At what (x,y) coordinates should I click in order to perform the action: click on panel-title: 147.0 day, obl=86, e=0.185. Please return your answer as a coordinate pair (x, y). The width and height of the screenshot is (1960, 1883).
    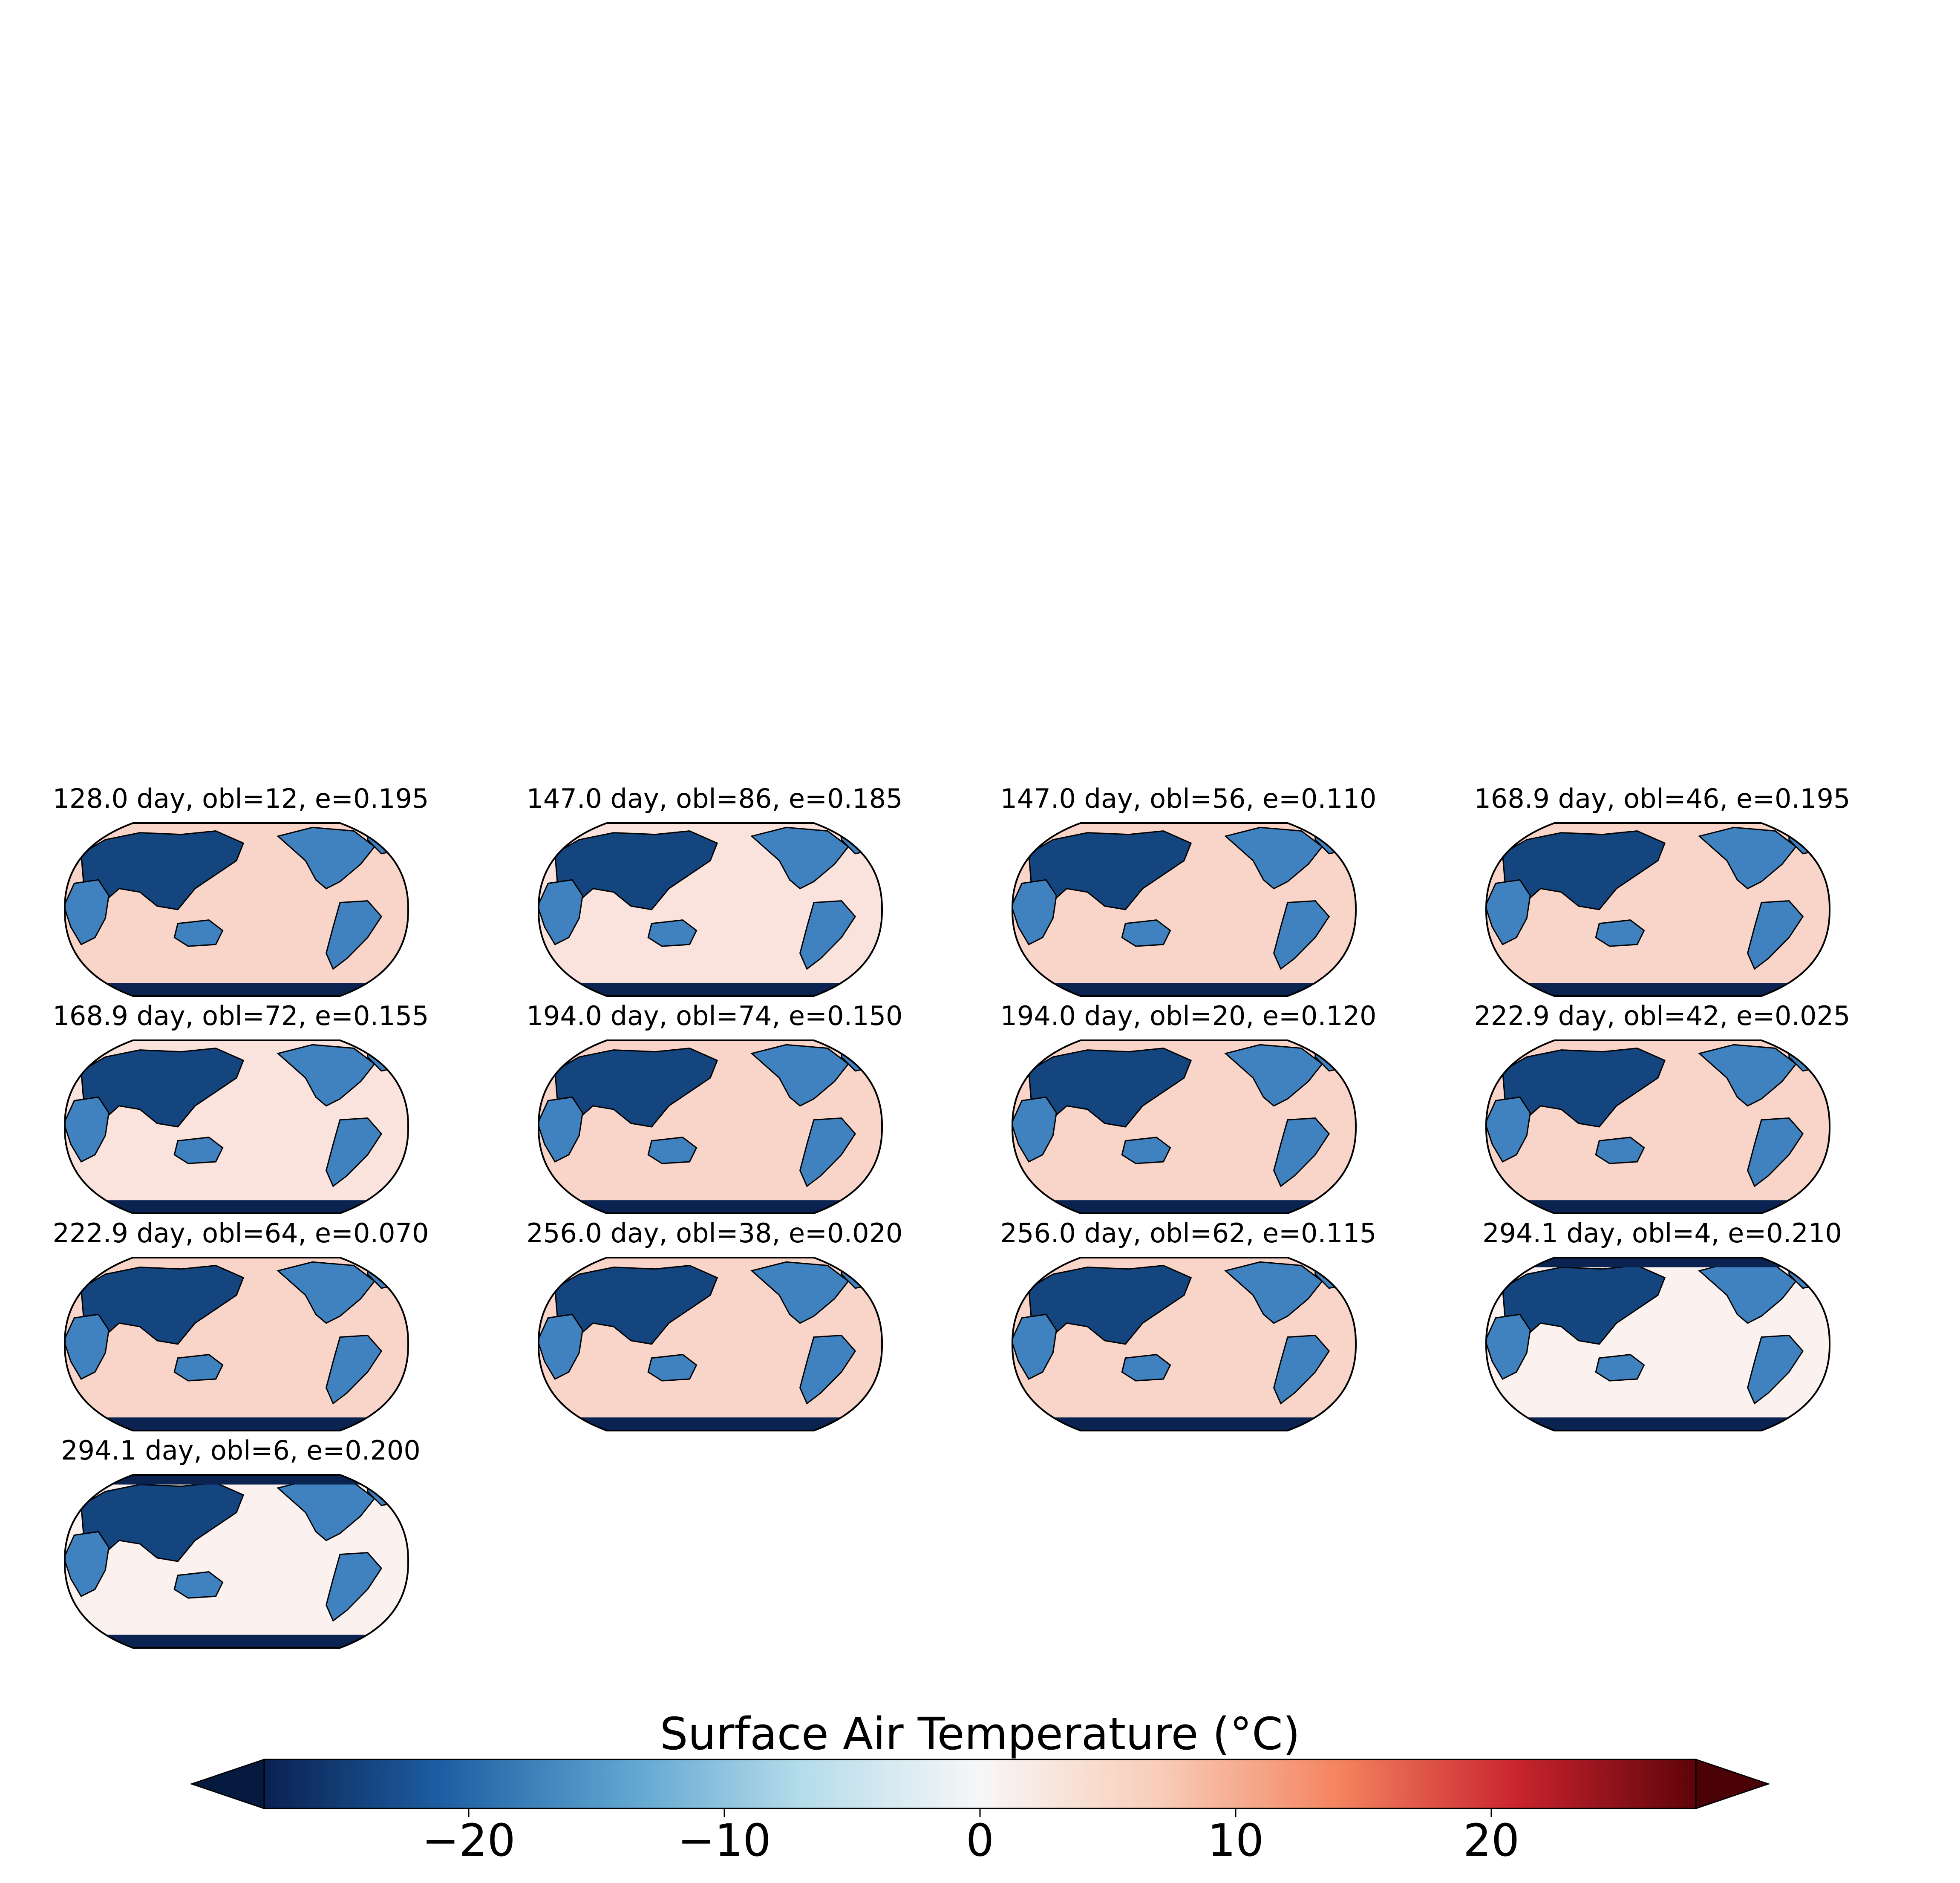
    Looking at the image, I should click on (714, 798).